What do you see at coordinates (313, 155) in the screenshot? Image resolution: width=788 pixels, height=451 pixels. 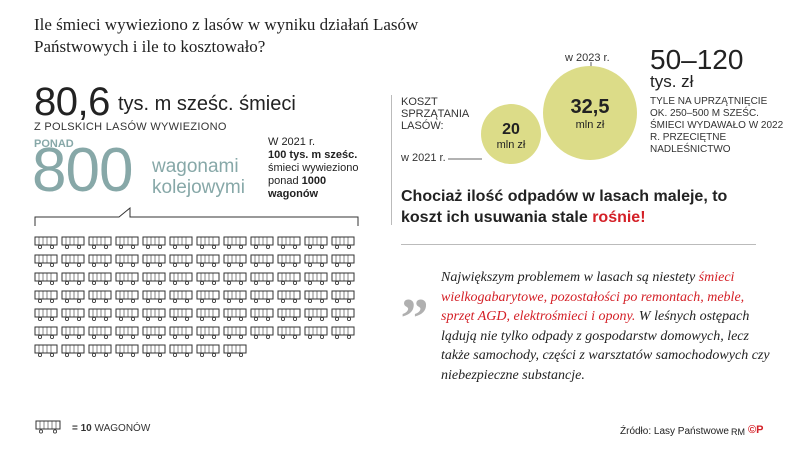 I see `note-bold: 100 tys. m sześc.` at bounding box center [313, 155].